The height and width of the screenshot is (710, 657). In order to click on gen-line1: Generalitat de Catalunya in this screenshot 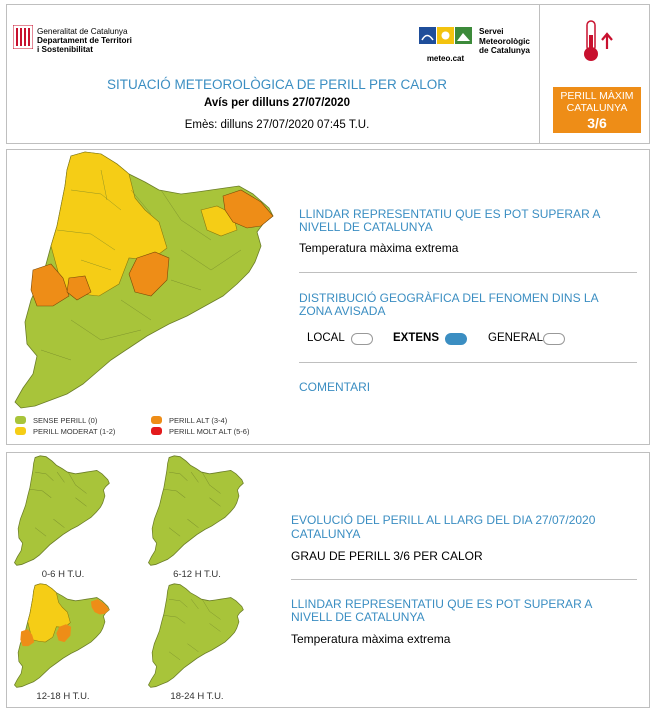, I will do `click(82, 31)`.